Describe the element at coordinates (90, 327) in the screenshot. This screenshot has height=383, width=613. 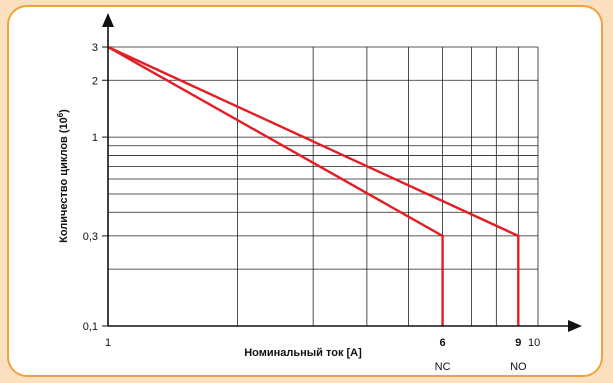
I see `y-tick-label-0: 0,1` at that location.